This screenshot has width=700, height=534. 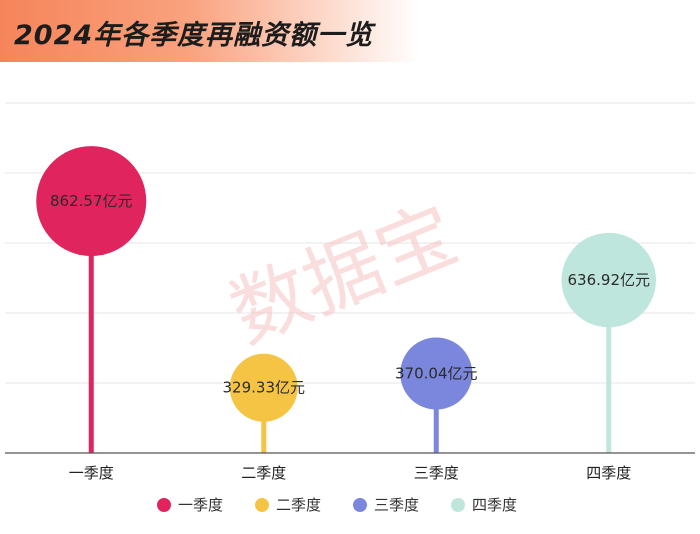 I want to click on legend-label: 四季度, so click(x=494, y=505).